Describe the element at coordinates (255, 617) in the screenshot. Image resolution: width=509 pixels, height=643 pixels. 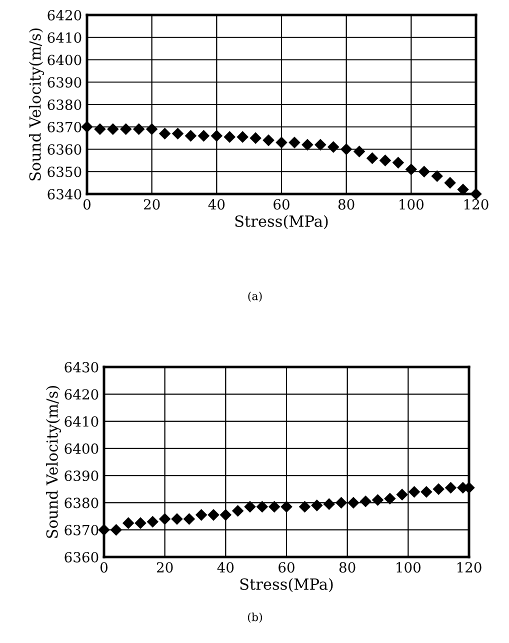
I see `text: (b)` at that location.